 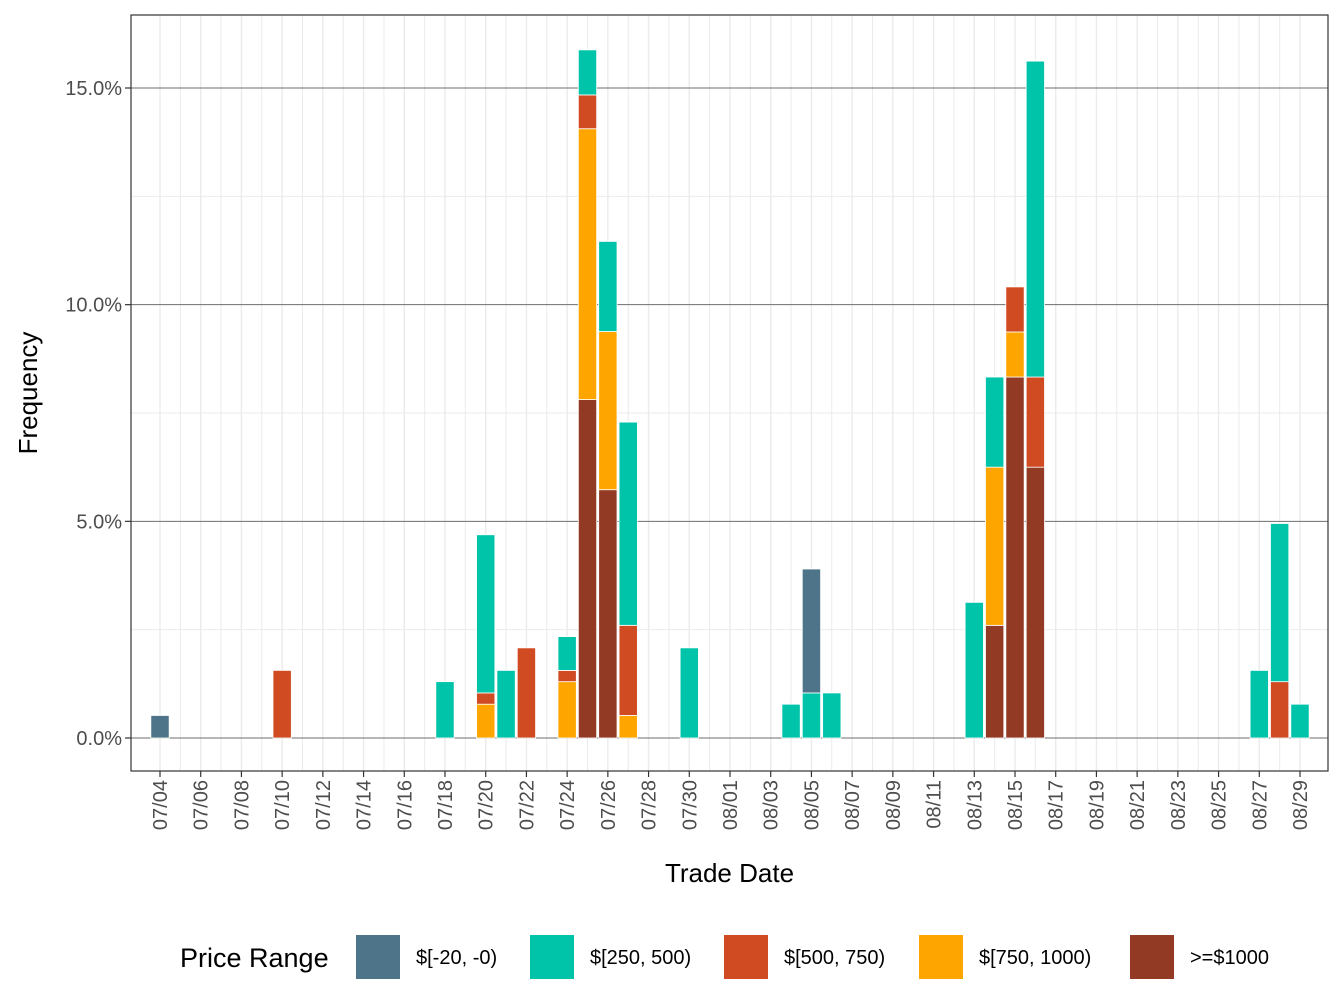 I want to click on x-tick-label: 07/16, so click(x=405, y=805).